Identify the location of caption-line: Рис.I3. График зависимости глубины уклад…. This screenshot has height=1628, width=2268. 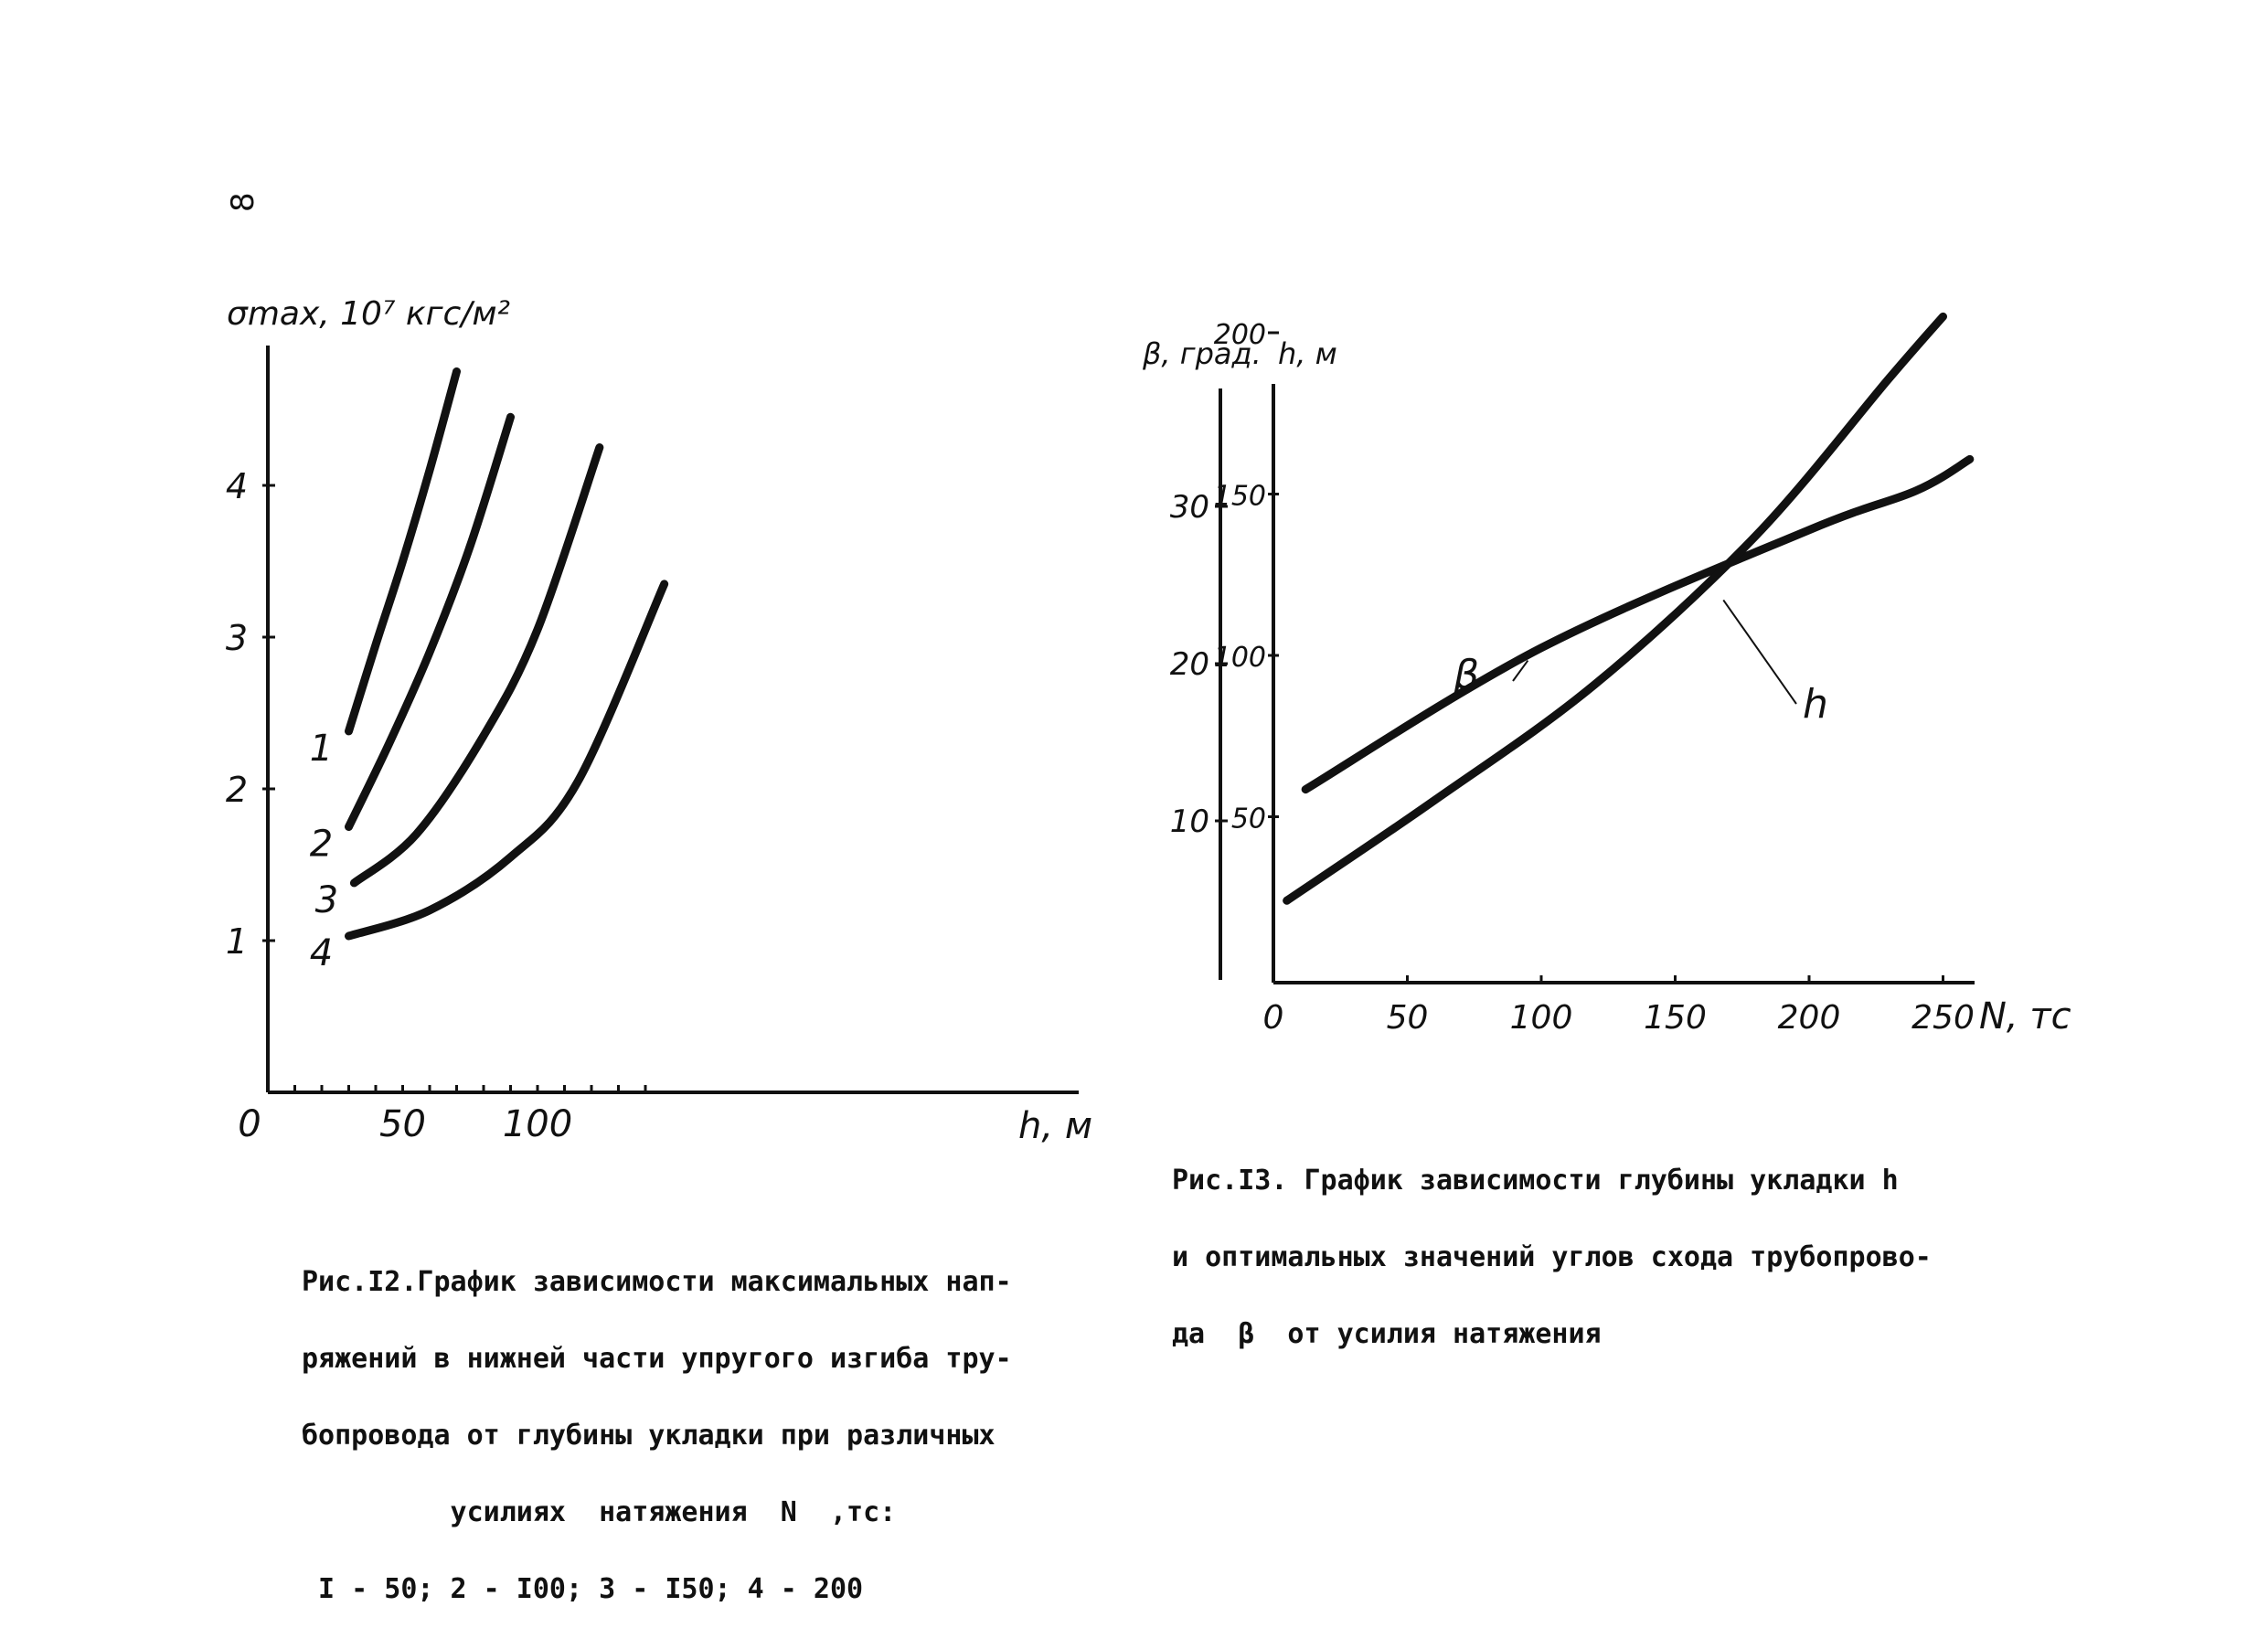
(1535, 1181).